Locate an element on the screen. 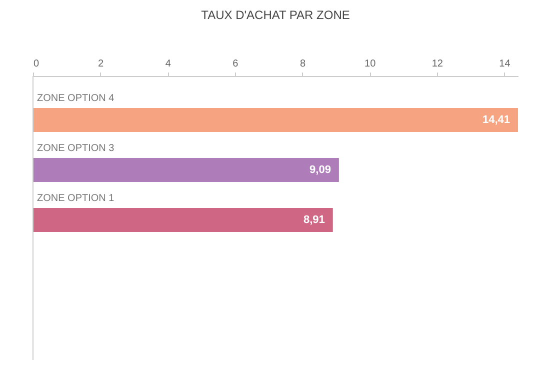  x-tick-label: 2 is located at coordinates (101, 64).